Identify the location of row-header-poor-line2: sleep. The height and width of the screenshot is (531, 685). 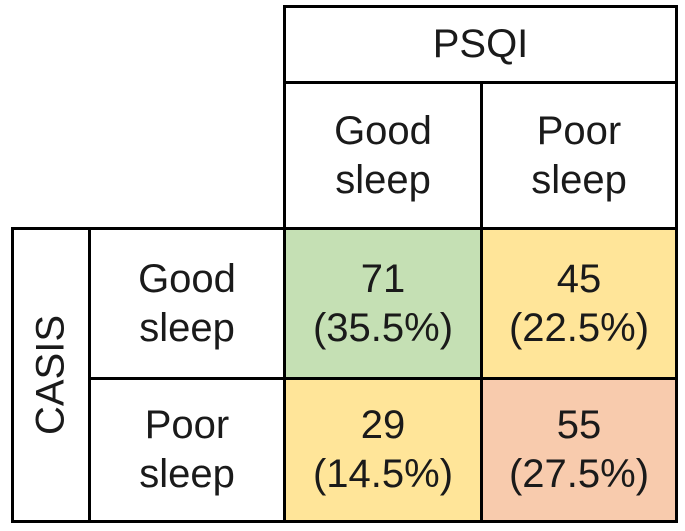
(187, 474).